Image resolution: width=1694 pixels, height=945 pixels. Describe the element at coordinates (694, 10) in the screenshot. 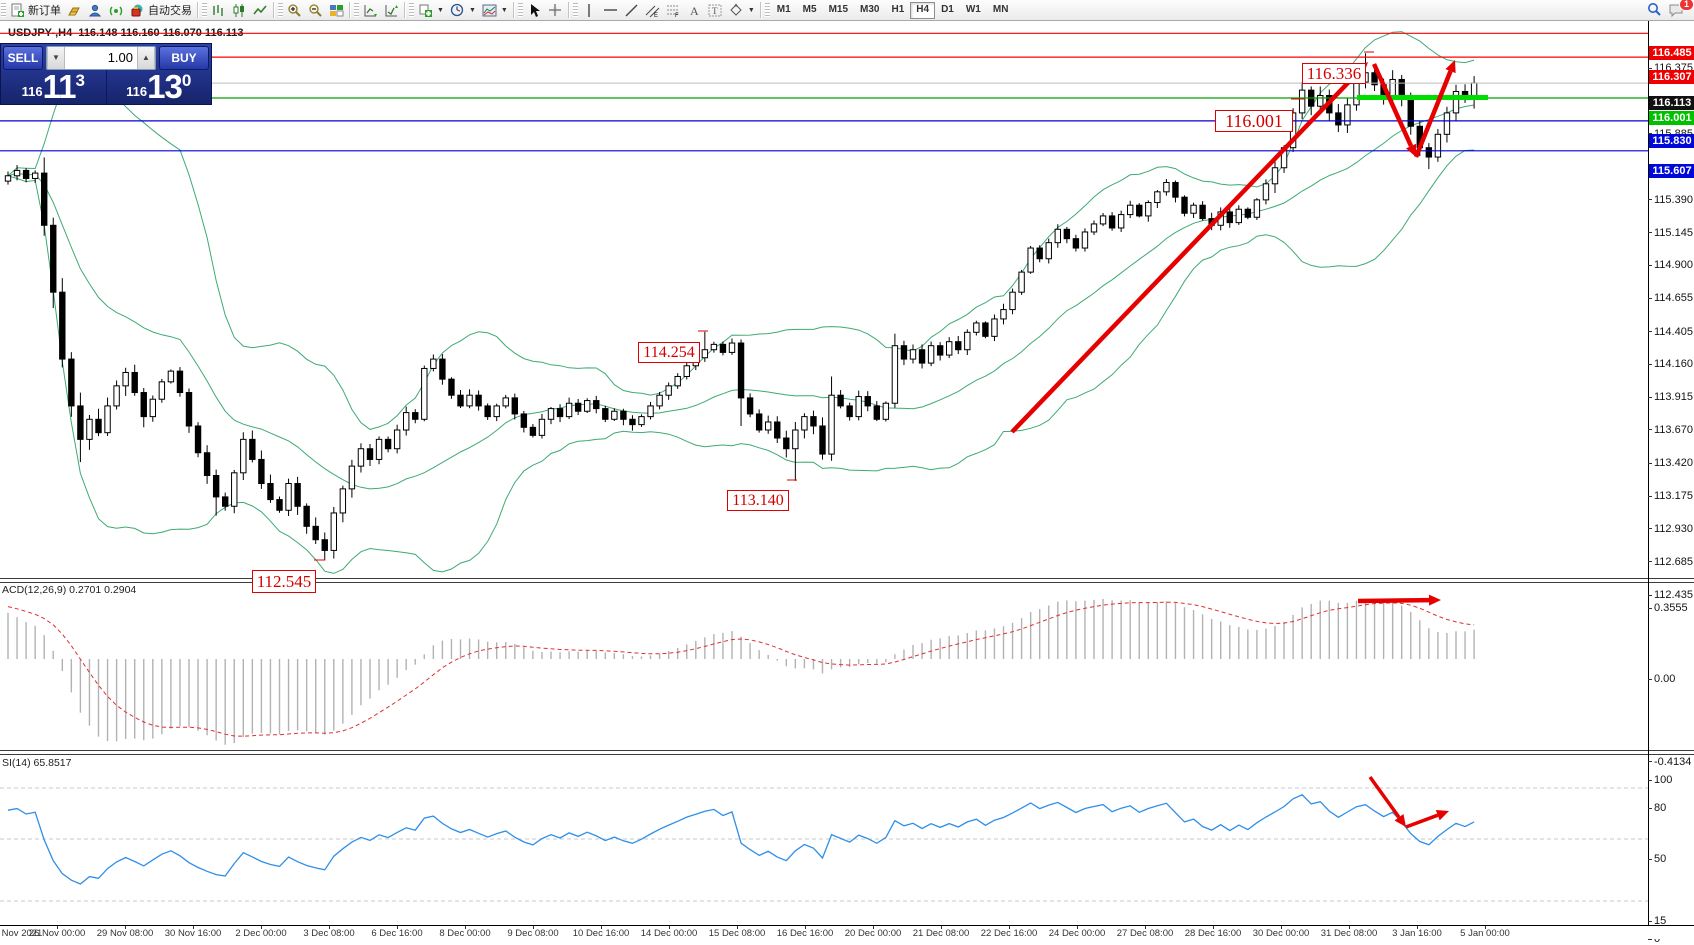

I see `text-button: A` at that location.